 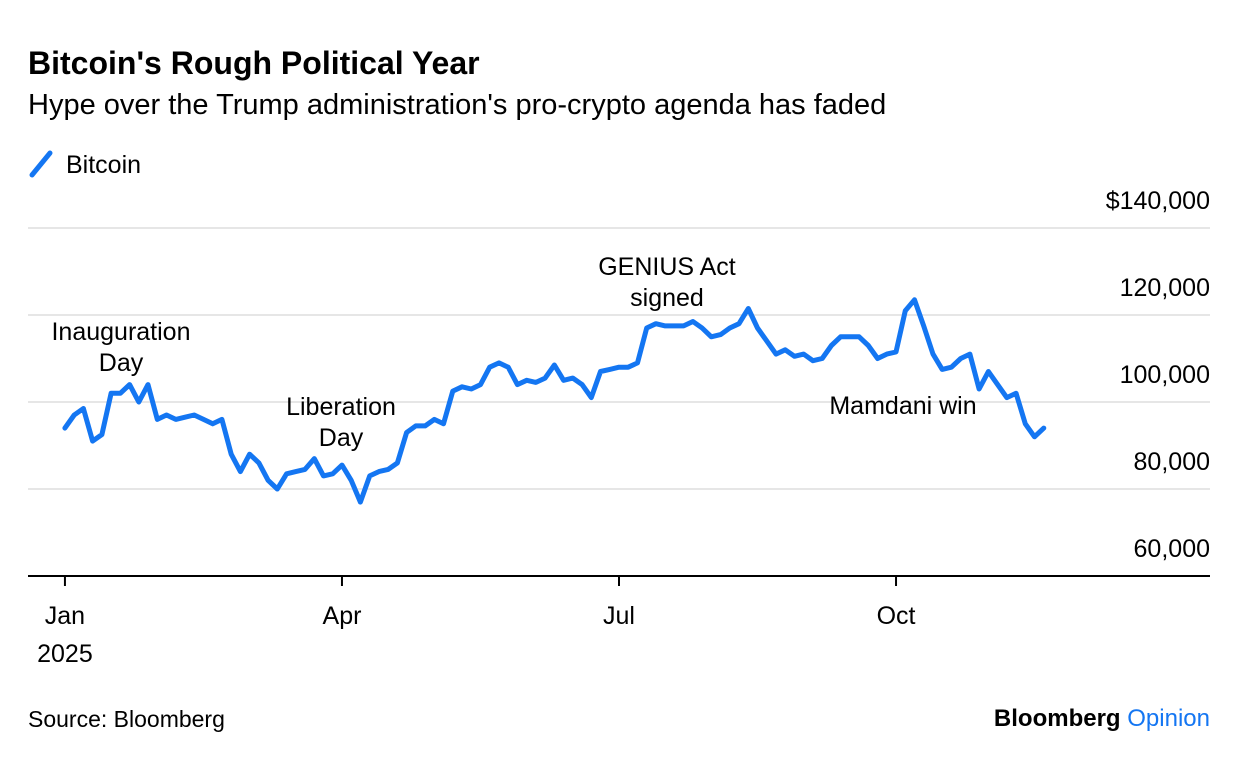 What do you see at coordinates (667, 298) in the screenshot?
I see `annotation: signed` at bounding box center [667, 298].